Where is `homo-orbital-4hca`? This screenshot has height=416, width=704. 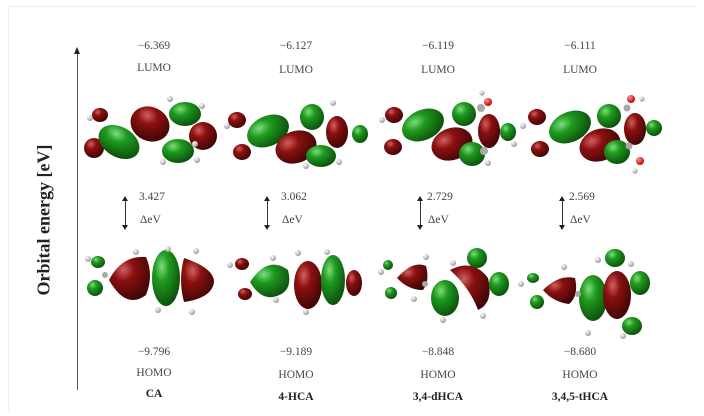
homo-orbital-4hca is located at coordinates (294, 282).